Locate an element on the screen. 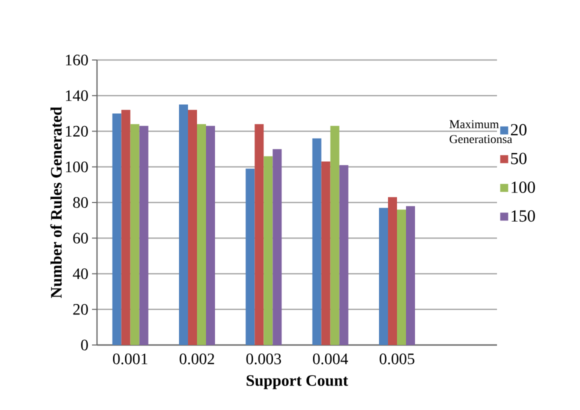 The image size is (580, 410). y-tick-label: 60 is located at coordinates (80, 238).